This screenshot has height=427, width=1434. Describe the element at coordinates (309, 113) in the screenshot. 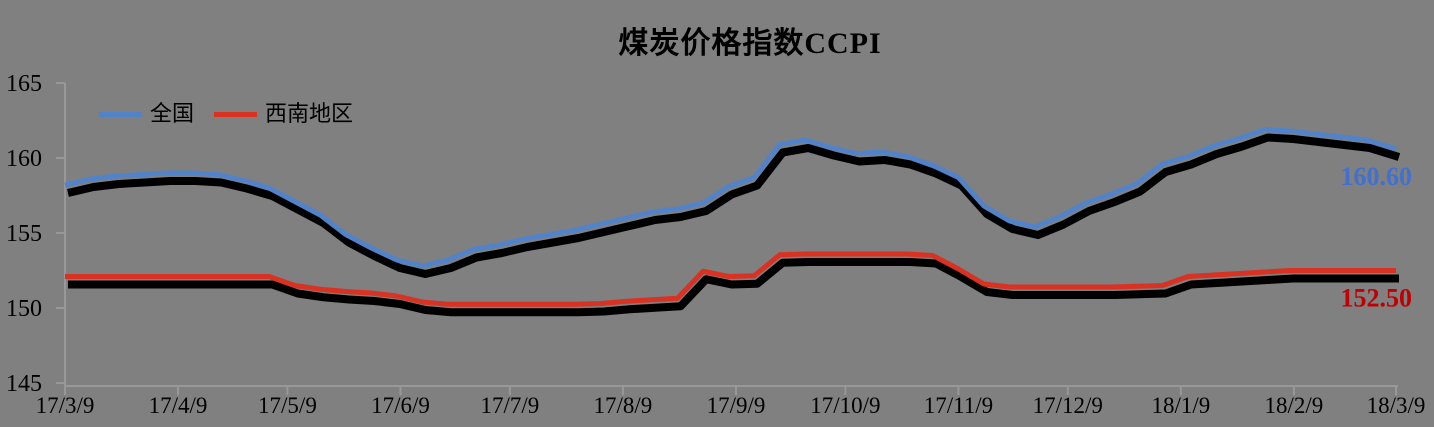

I see `legend-label-southwest: 西南地区` at that location.